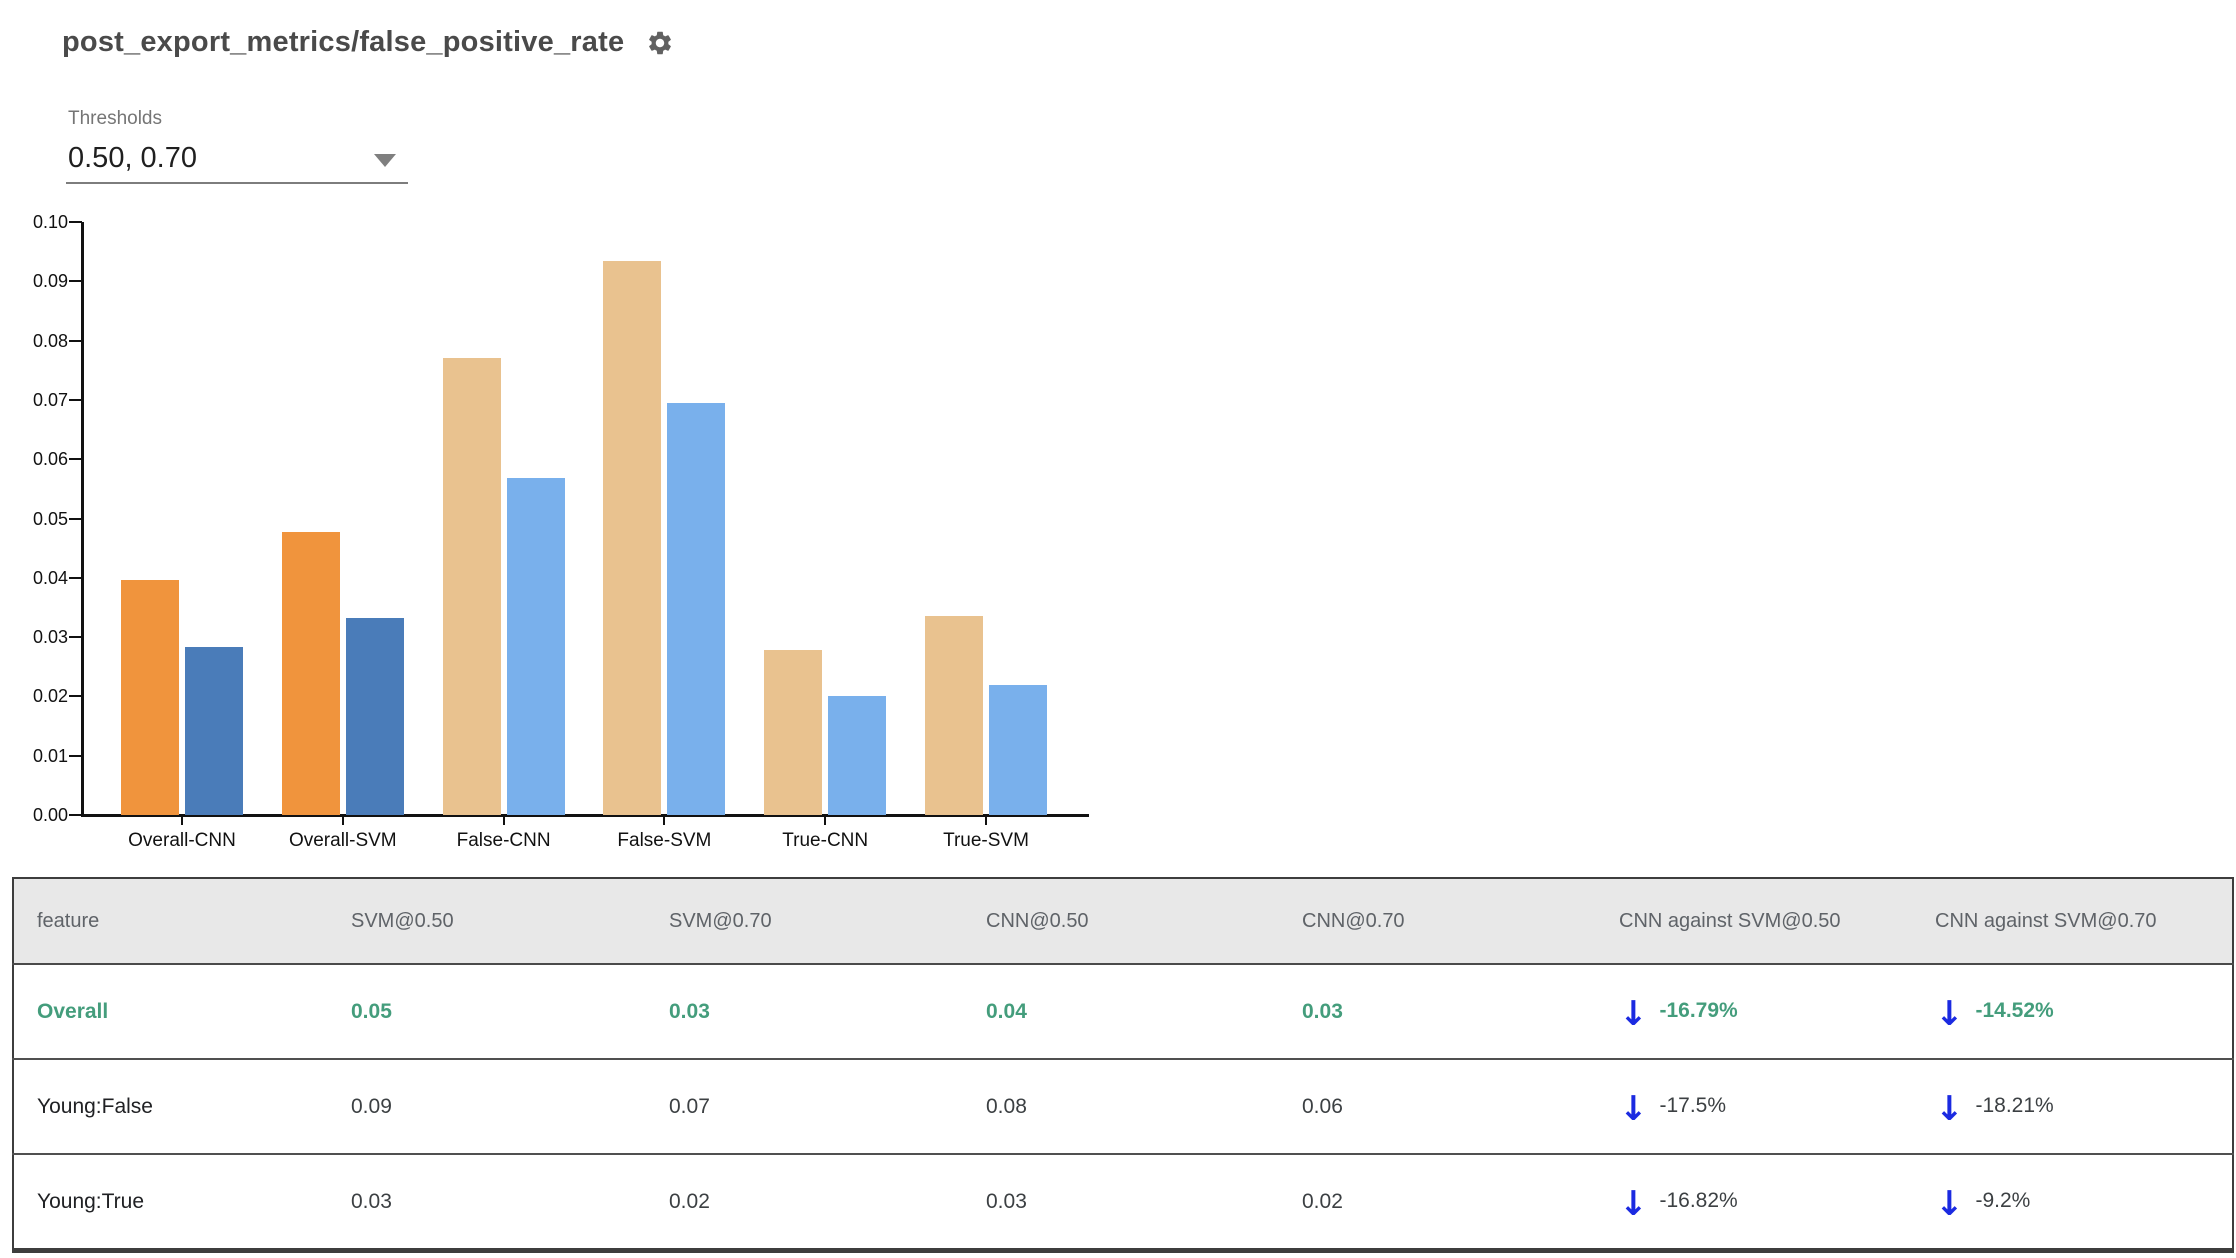 Image resolution: width=2236 pixels, height=1258 pixels. What do you see at coordinates (2084, 1202) in the screenshot?
I see `delta-cell: ↓ -9.2%` at bounding box center [2084, 1202].